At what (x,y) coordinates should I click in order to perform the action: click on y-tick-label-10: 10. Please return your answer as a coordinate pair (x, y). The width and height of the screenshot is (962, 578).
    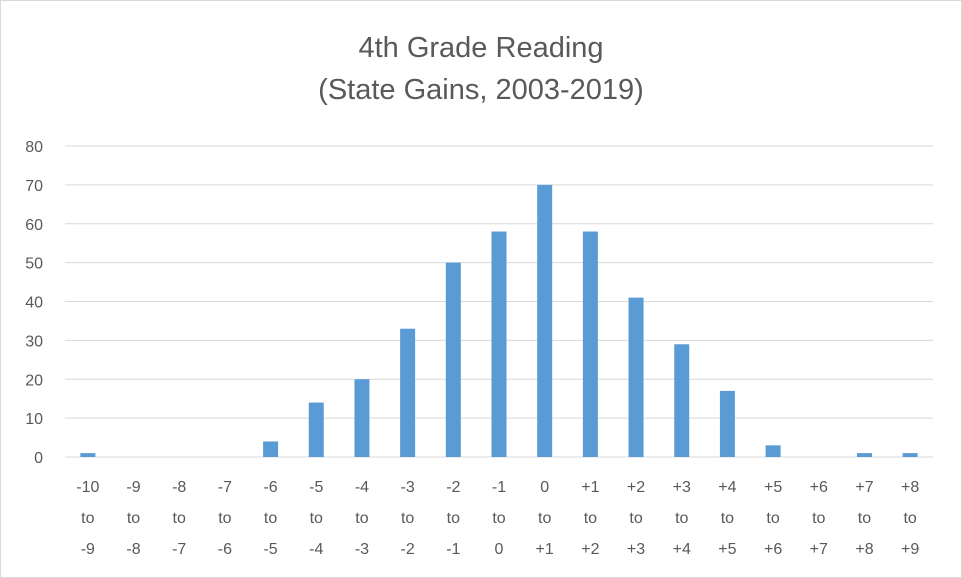
    Looking at the image, I should click on (34, 419).